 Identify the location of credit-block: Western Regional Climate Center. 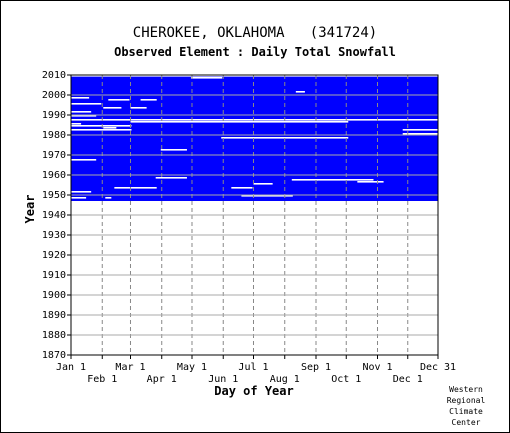
(466, 406).